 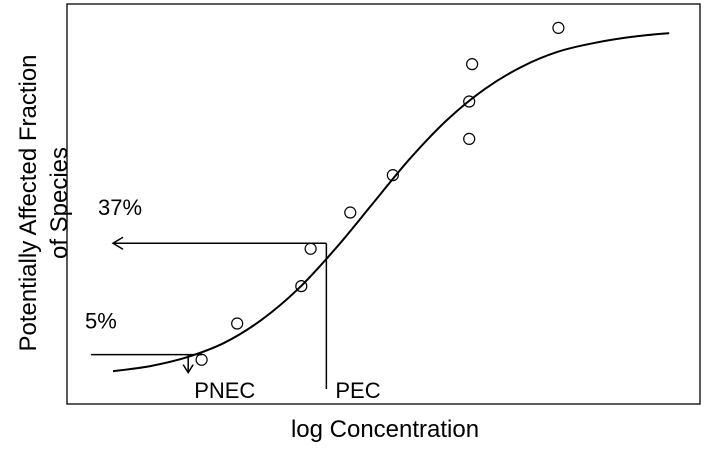 What do you see at coordinates (120, 207) in the screenshot?
I see `label-37-percent: 37%` at bounding box center [120, 207].